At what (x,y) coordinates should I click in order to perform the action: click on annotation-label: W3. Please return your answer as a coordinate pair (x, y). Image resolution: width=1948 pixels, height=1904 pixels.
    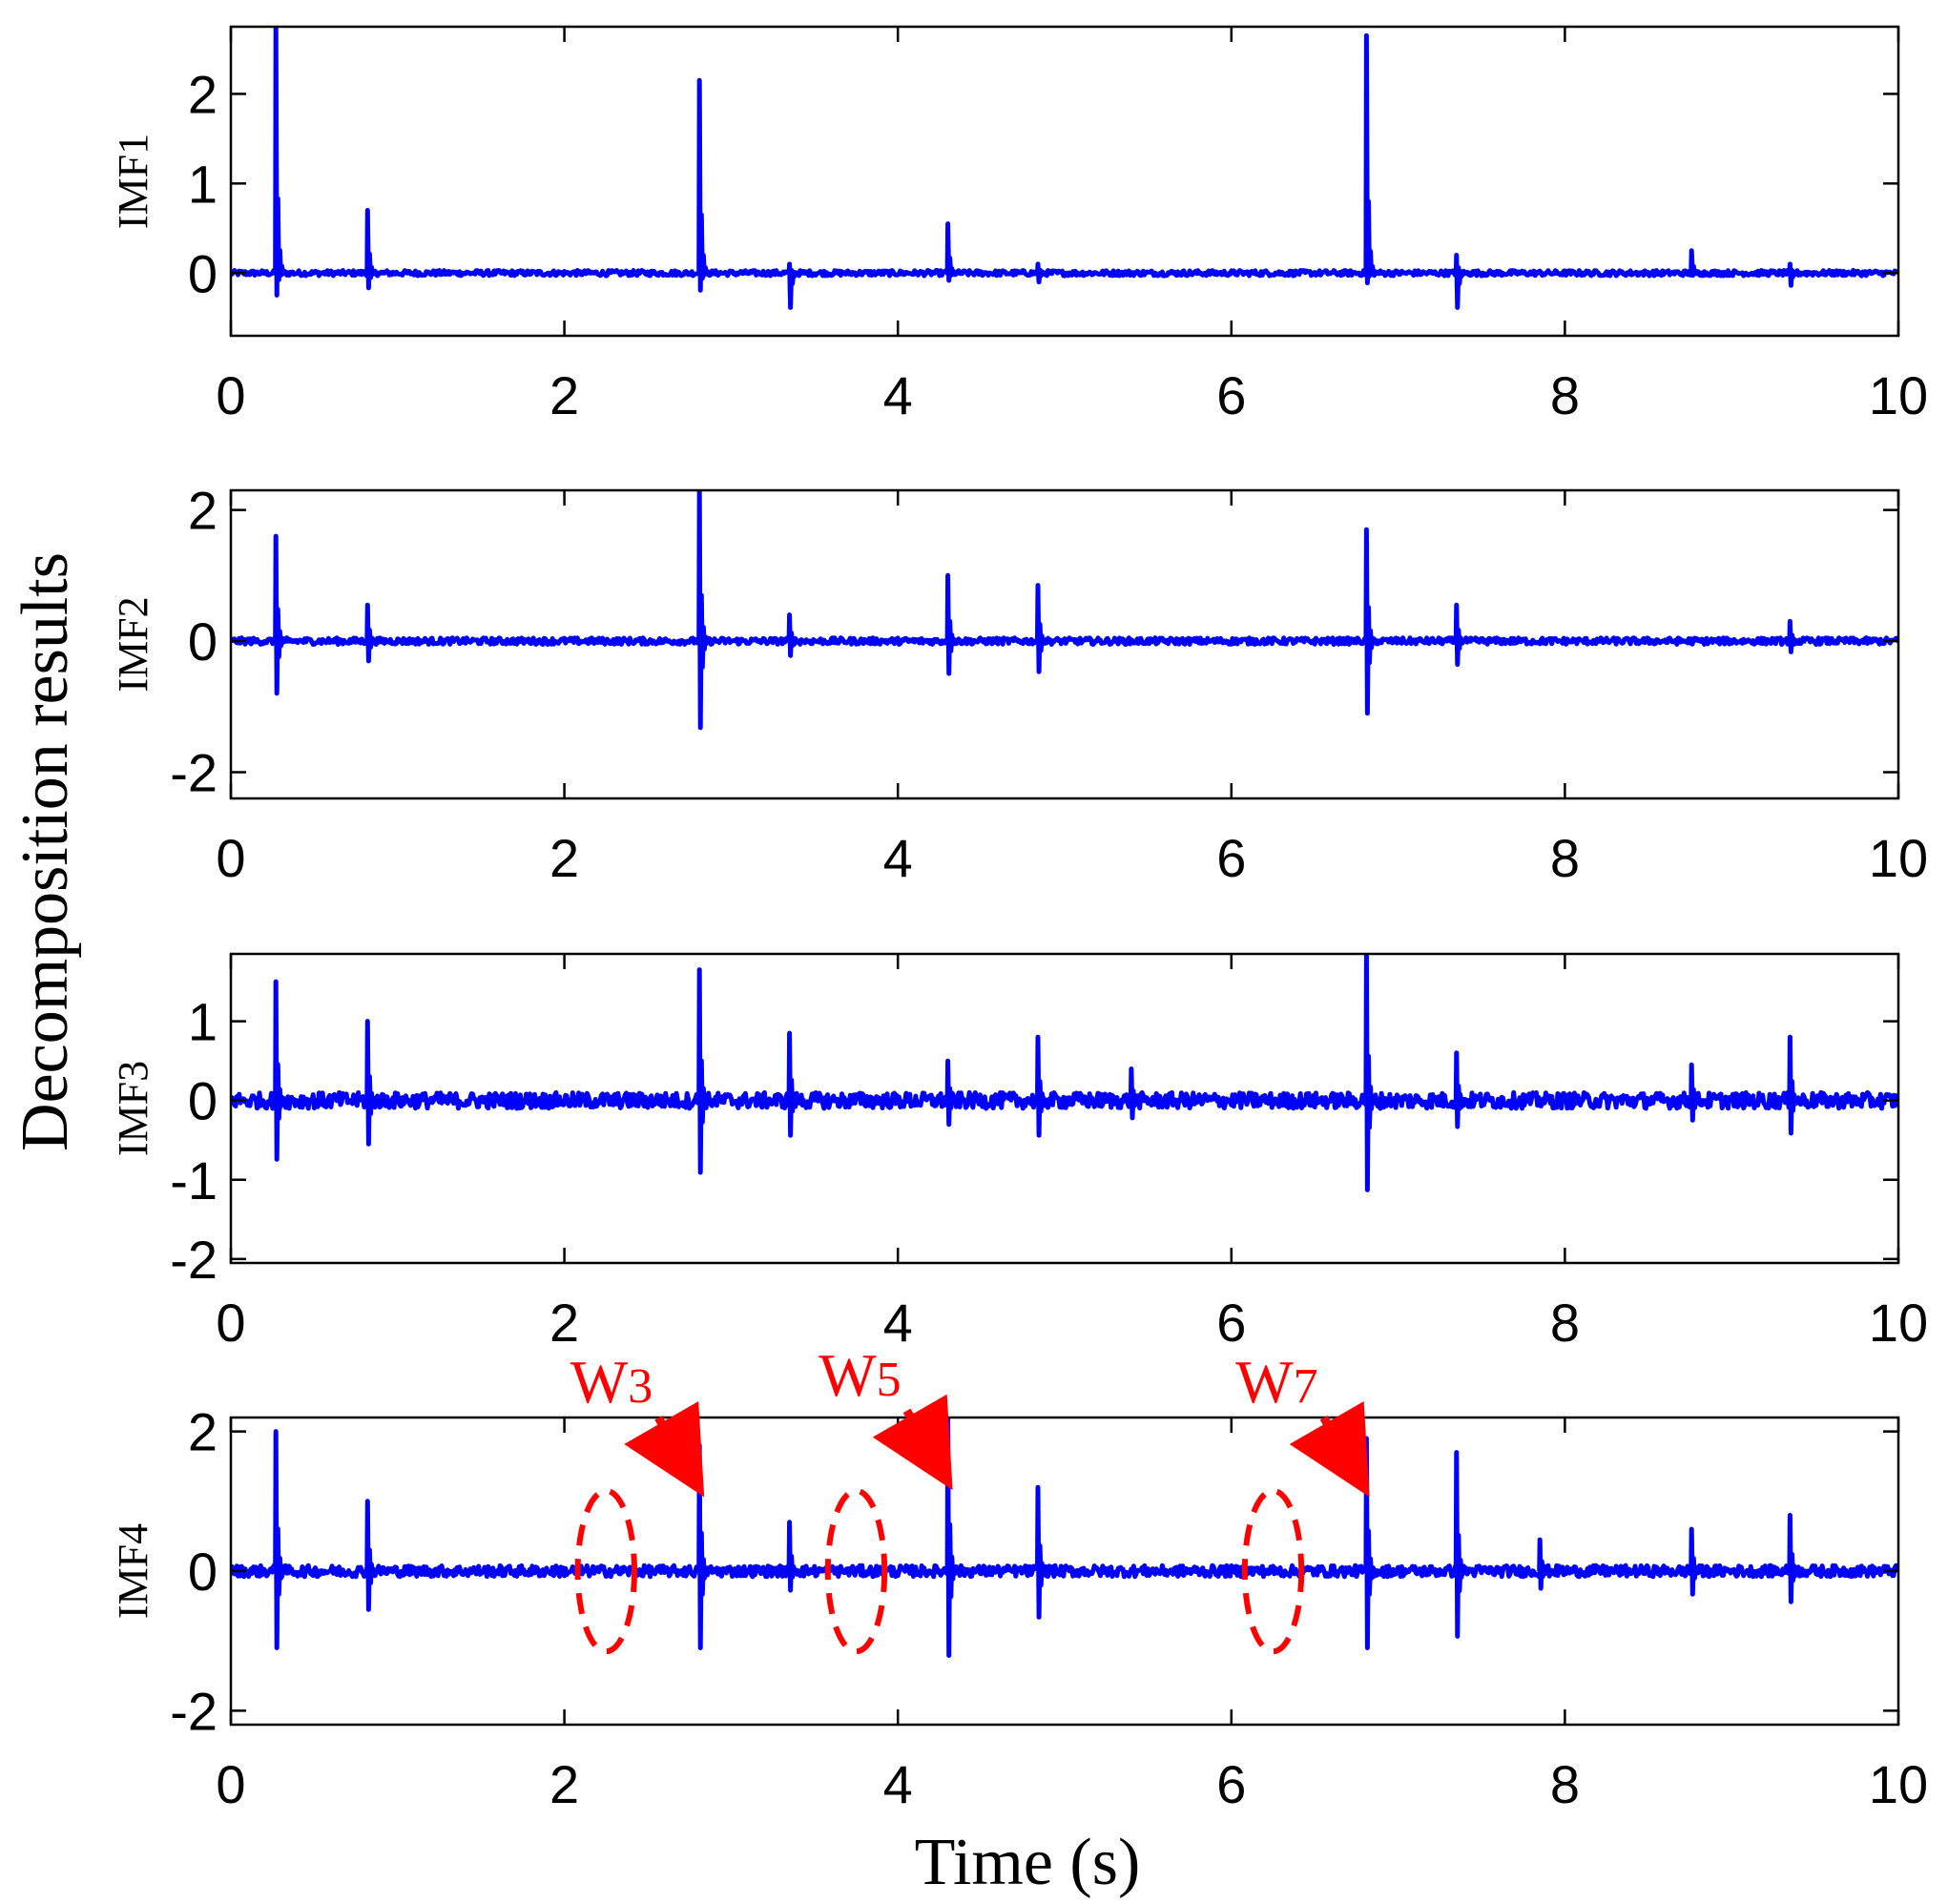
    Looking at the image, I should click on (611, 1382).